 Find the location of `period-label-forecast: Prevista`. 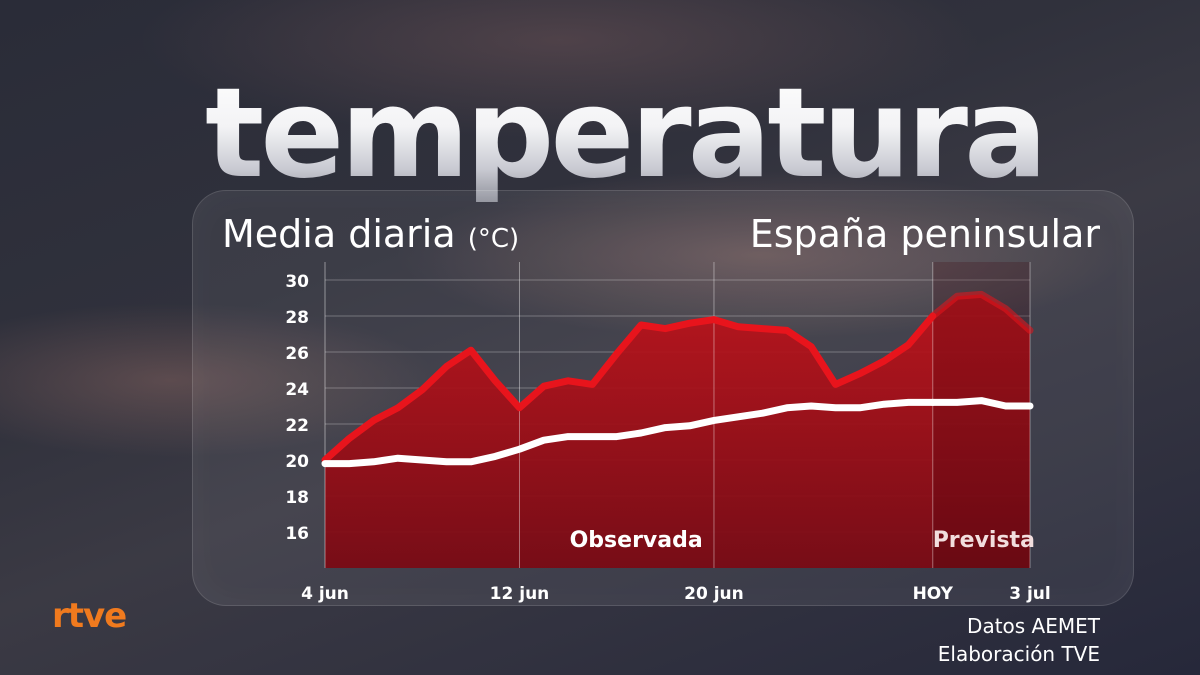

period-label-forecast: Prevista is located at coordinates (984, 540).